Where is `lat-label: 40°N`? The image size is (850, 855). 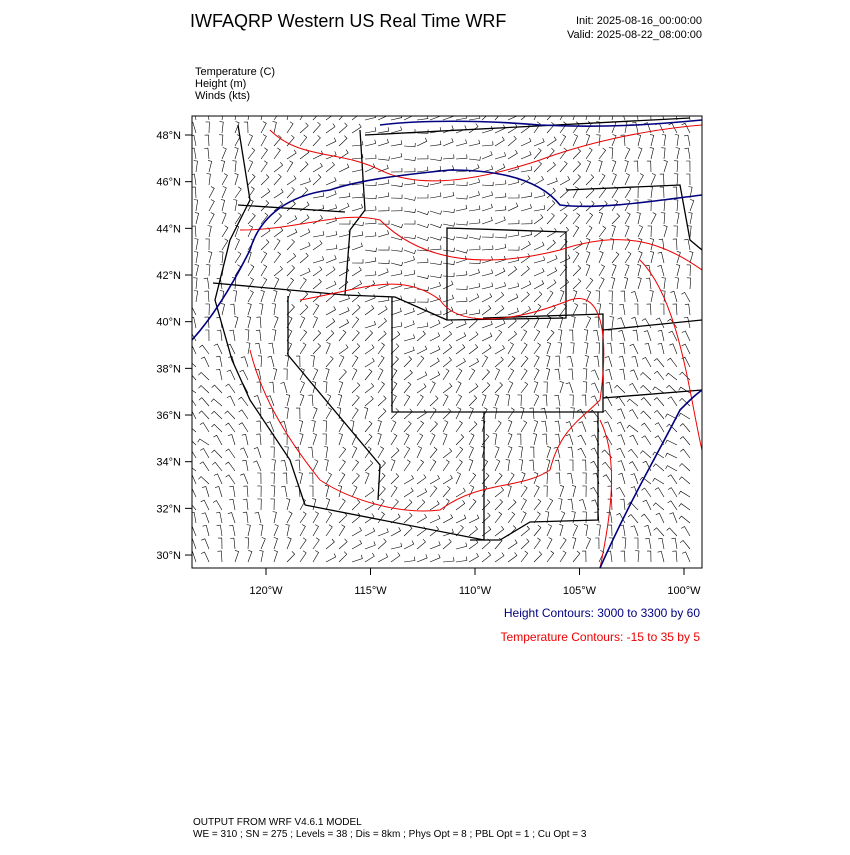 lat-label: 40°N is located at coordinates (168, 323).